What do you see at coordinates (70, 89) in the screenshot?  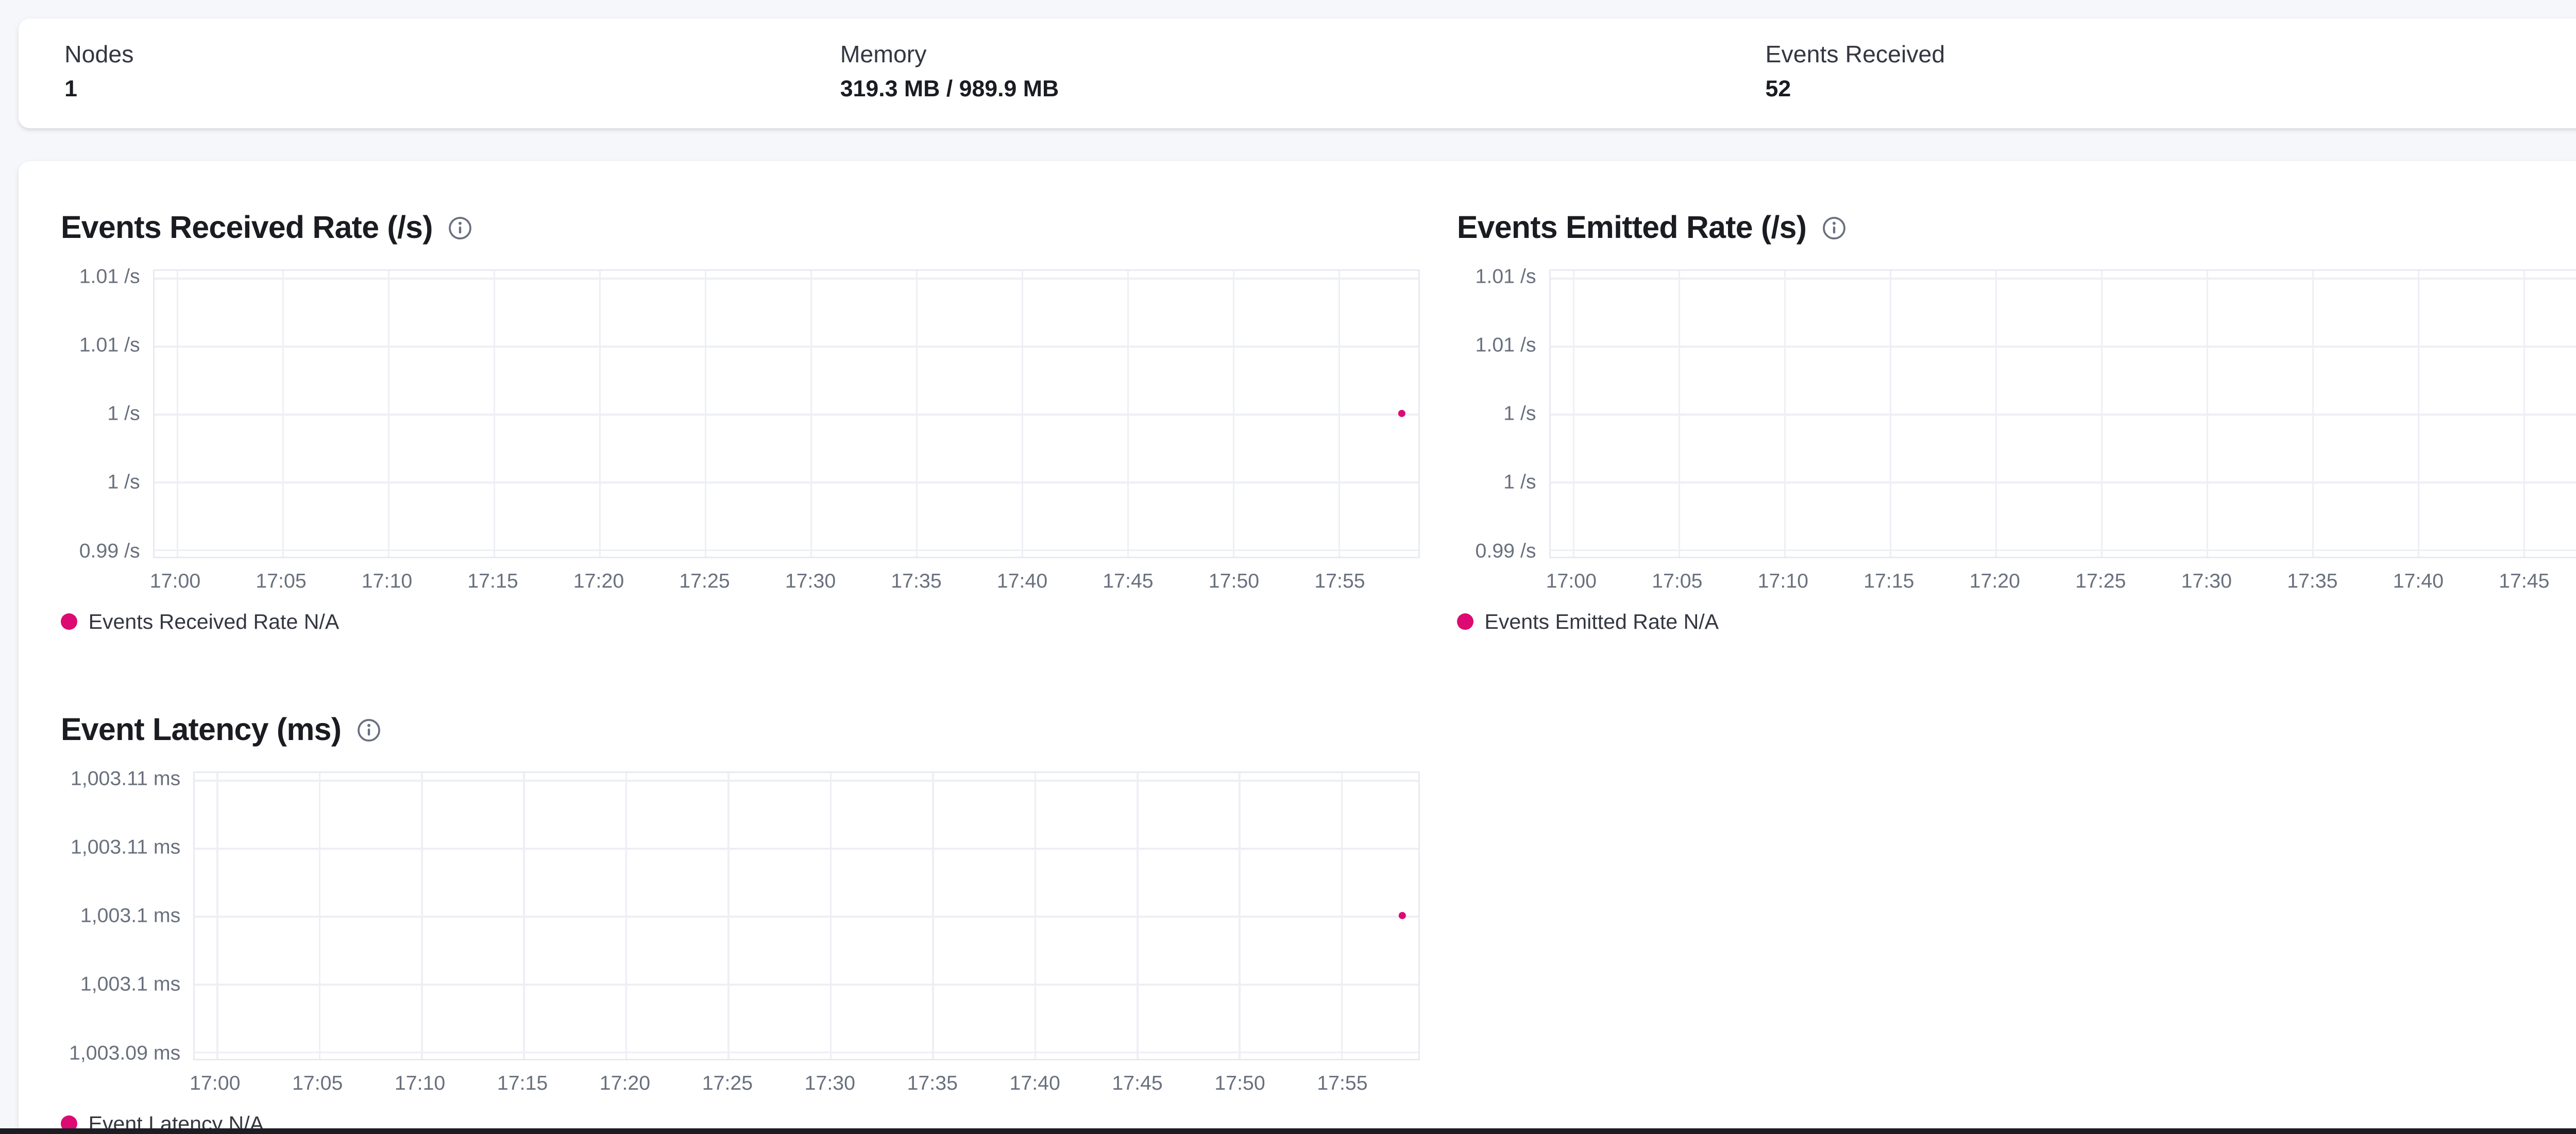 I see `stat-value: 1` at bounding box center [70, 89].